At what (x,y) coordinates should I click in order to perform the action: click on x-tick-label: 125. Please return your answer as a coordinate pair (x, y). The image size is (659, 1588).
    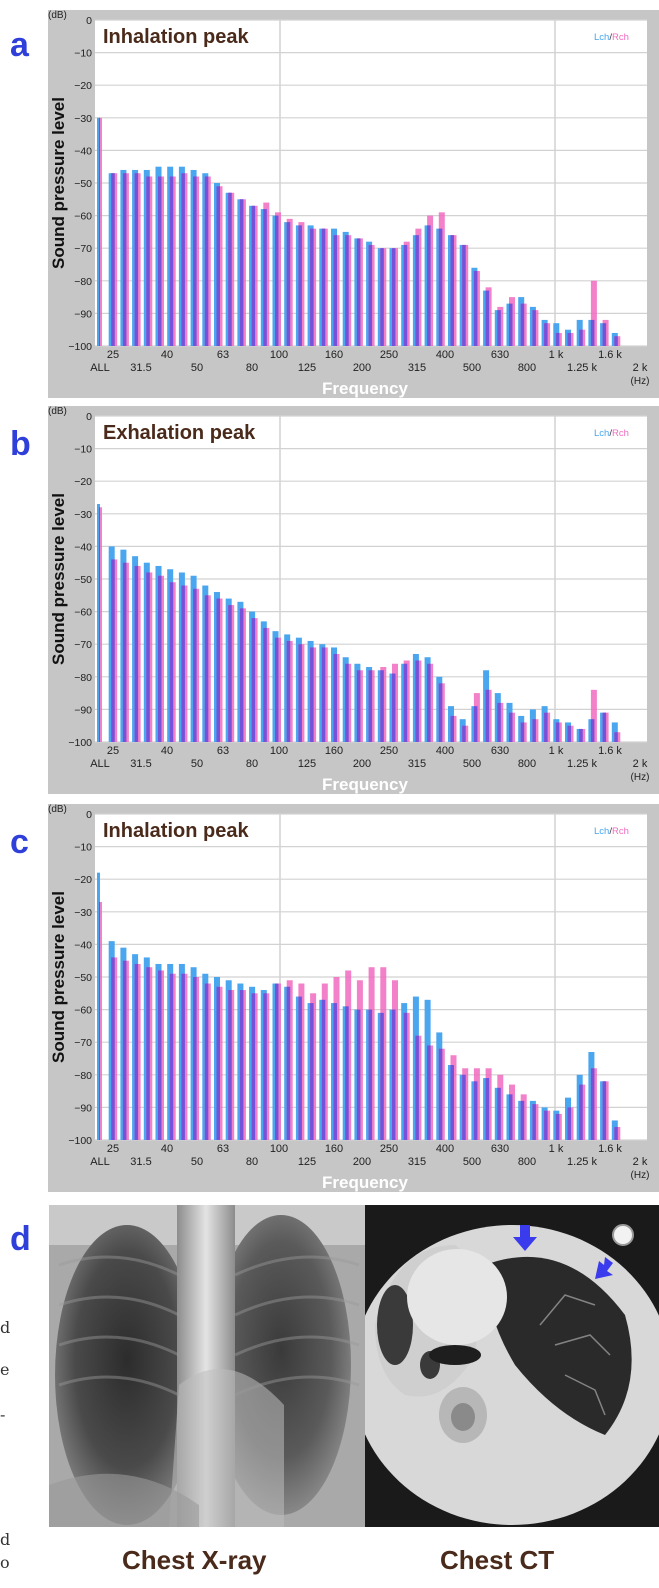
    Looking at the image, I should click on (307, 1162).